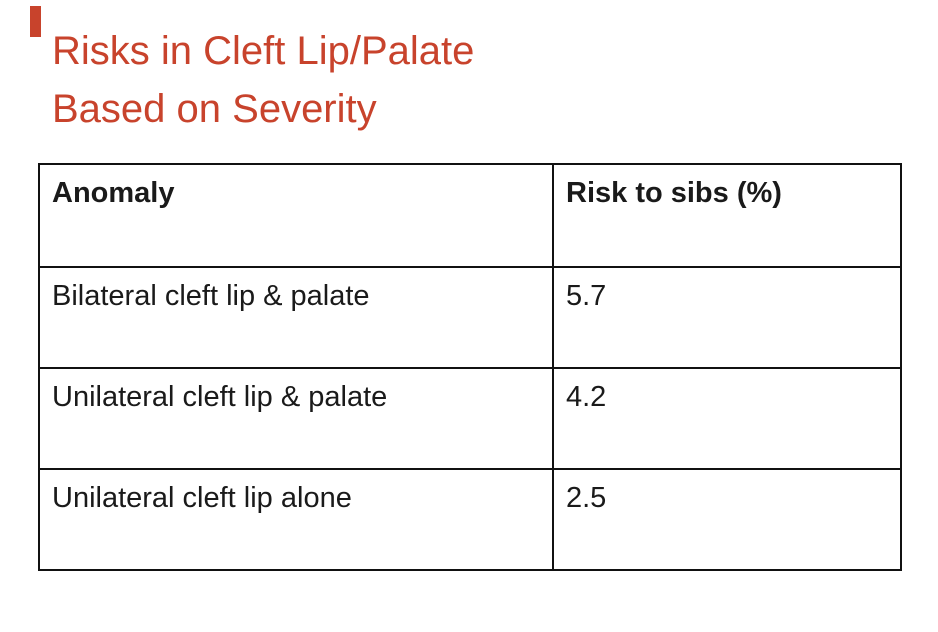 The width and height of the screenshot is (938, 632). What do you see at coordinates (727, 519) in the screenshot?
I see `cell-risk: 2.5` at bounding box center [727, 519].